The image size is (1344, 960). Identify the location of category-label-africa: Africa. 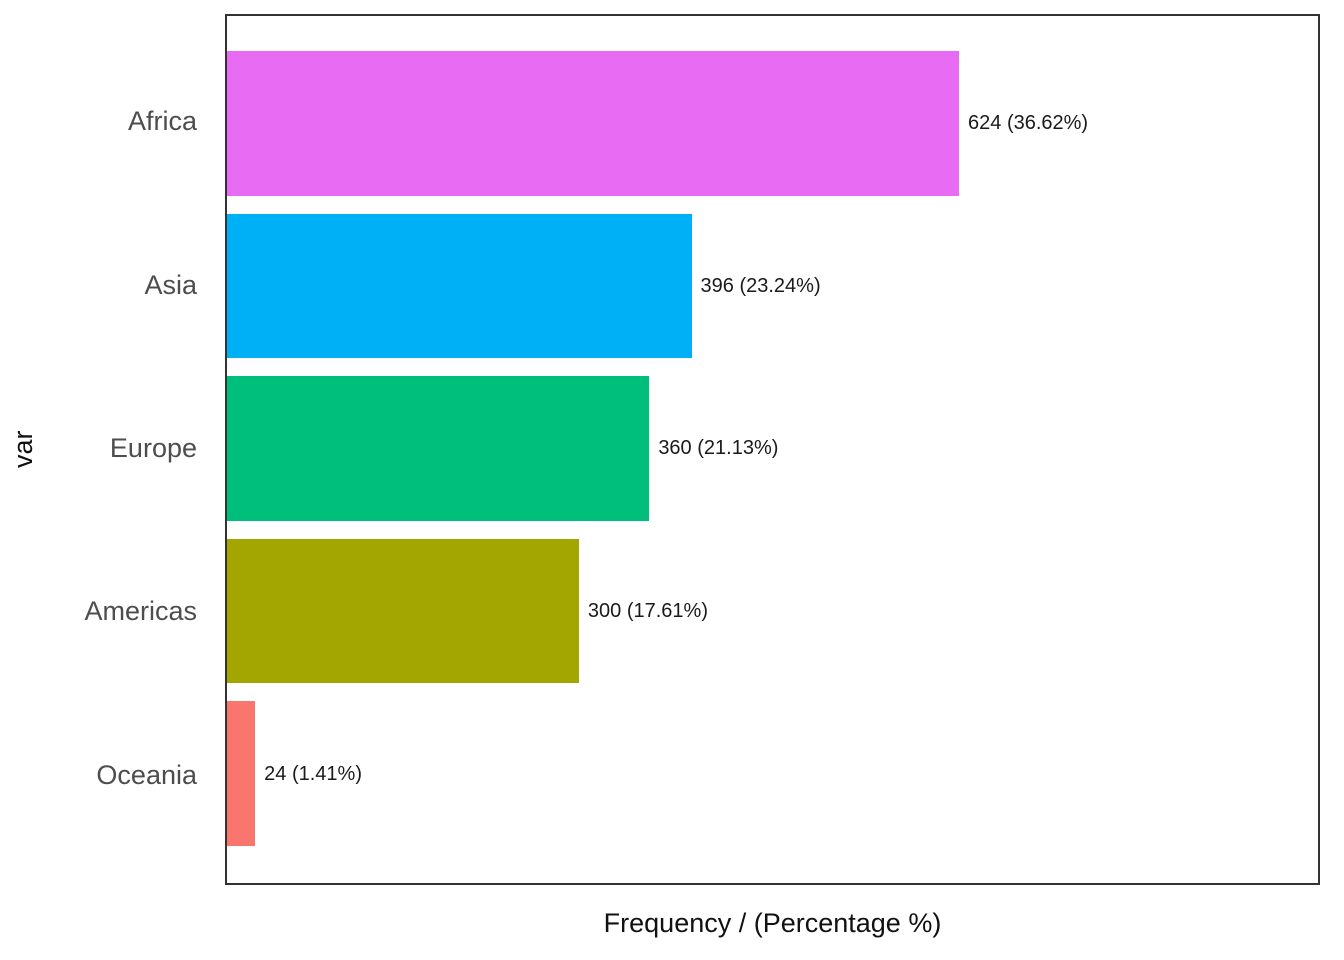
(162, 121).